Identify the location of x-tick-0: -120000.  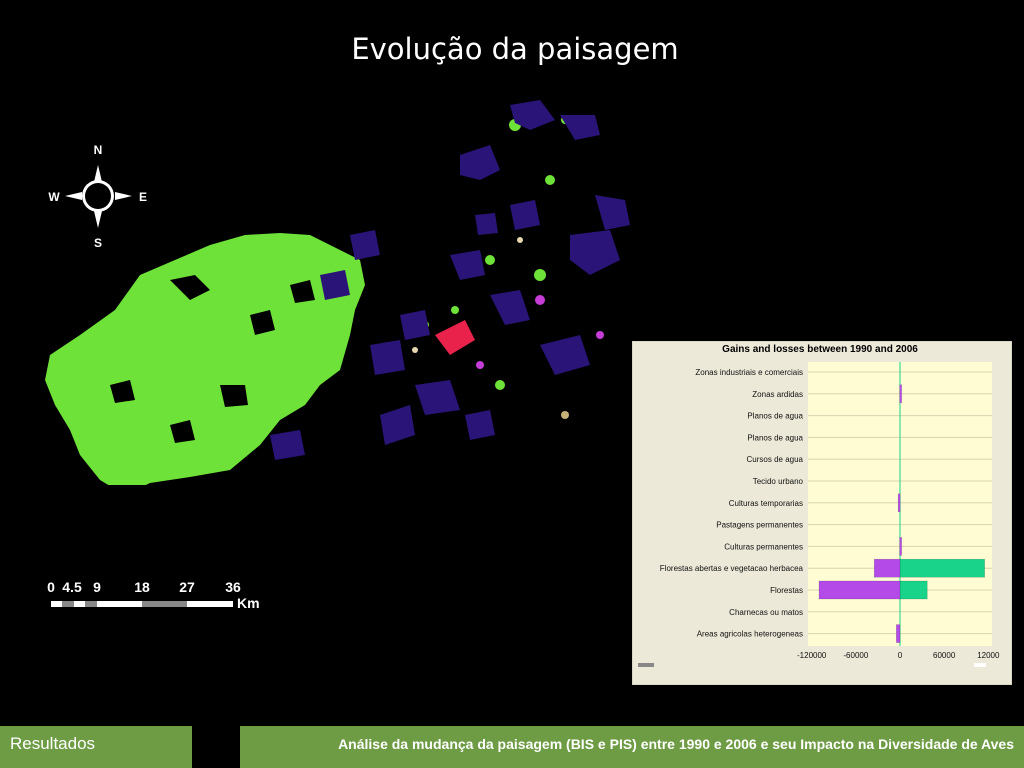
(812, 655).